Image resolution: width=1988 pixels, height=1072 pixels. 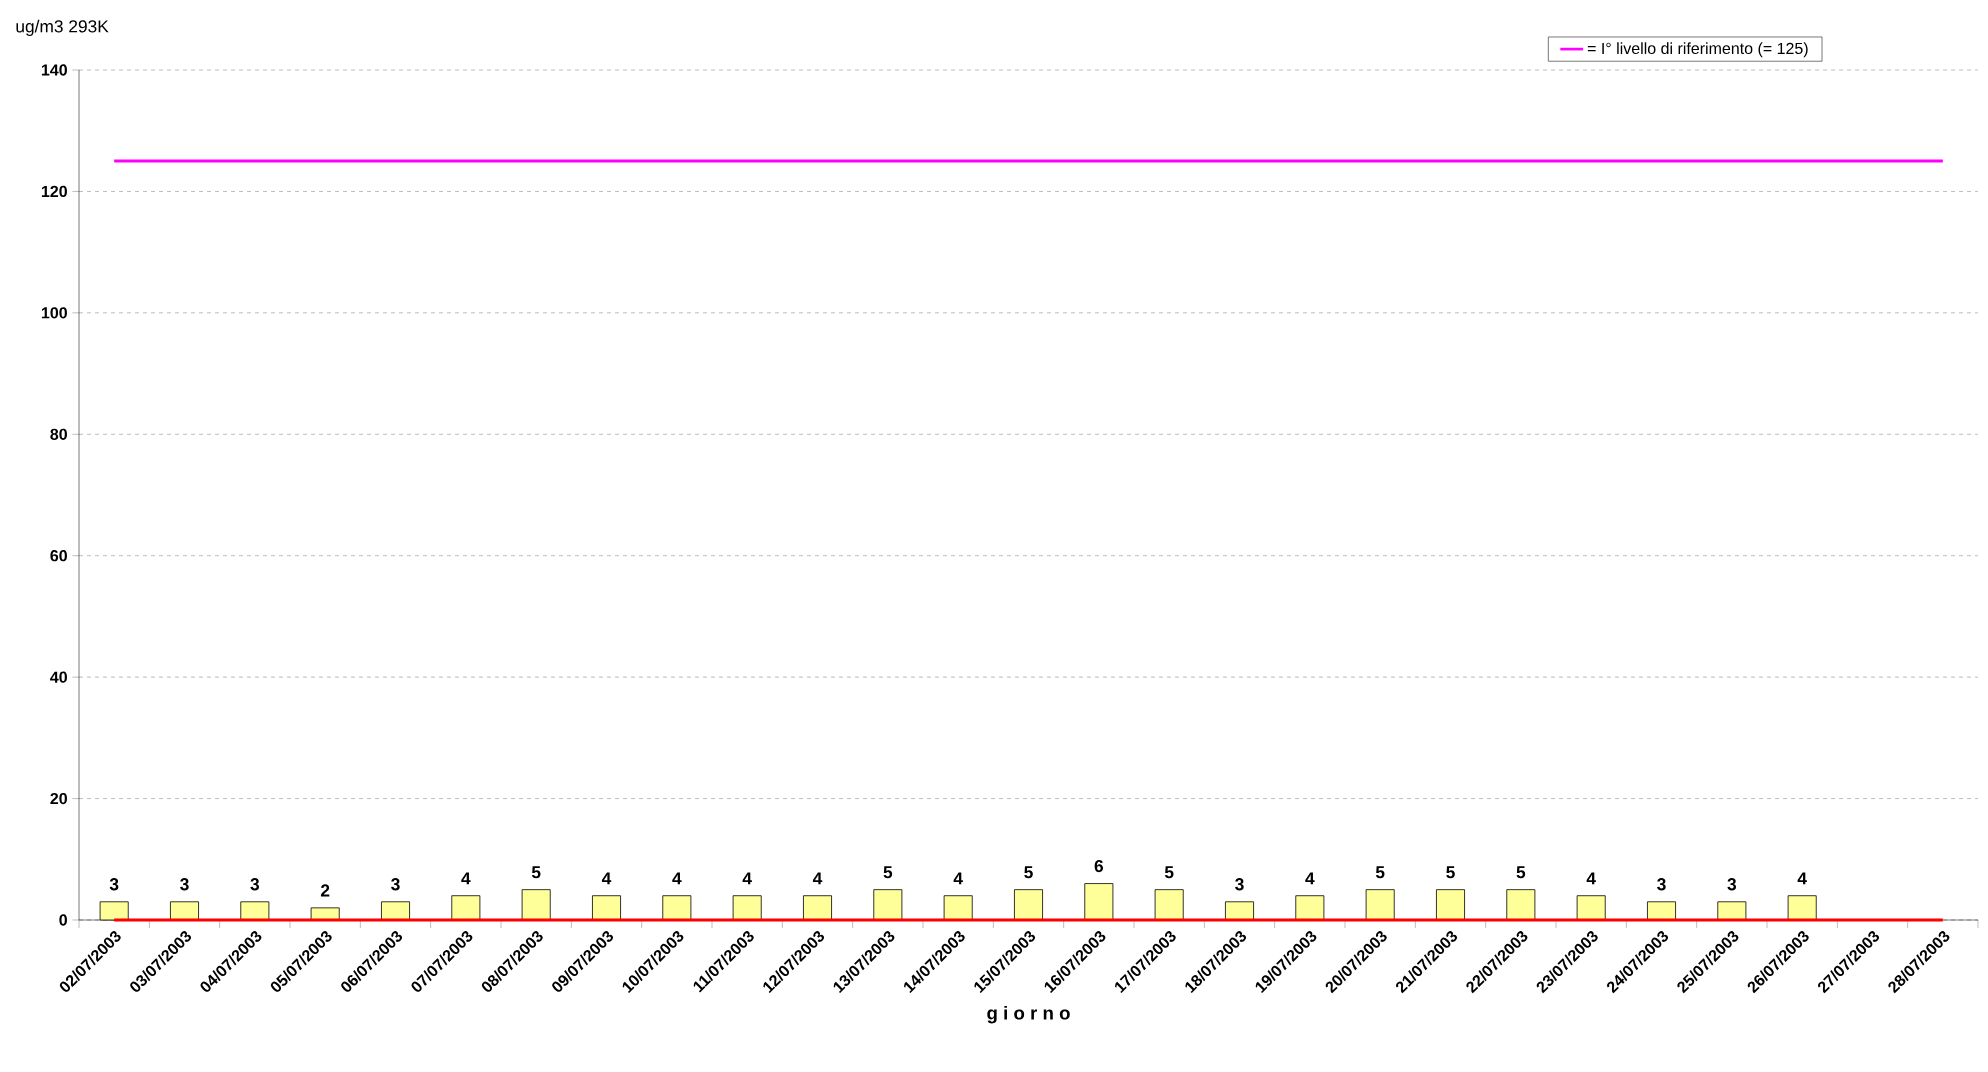 What do you see at coordinates (58, 434) in the screenshot?
I see `y-tick-label: 80` at bounding box center [58, 434].